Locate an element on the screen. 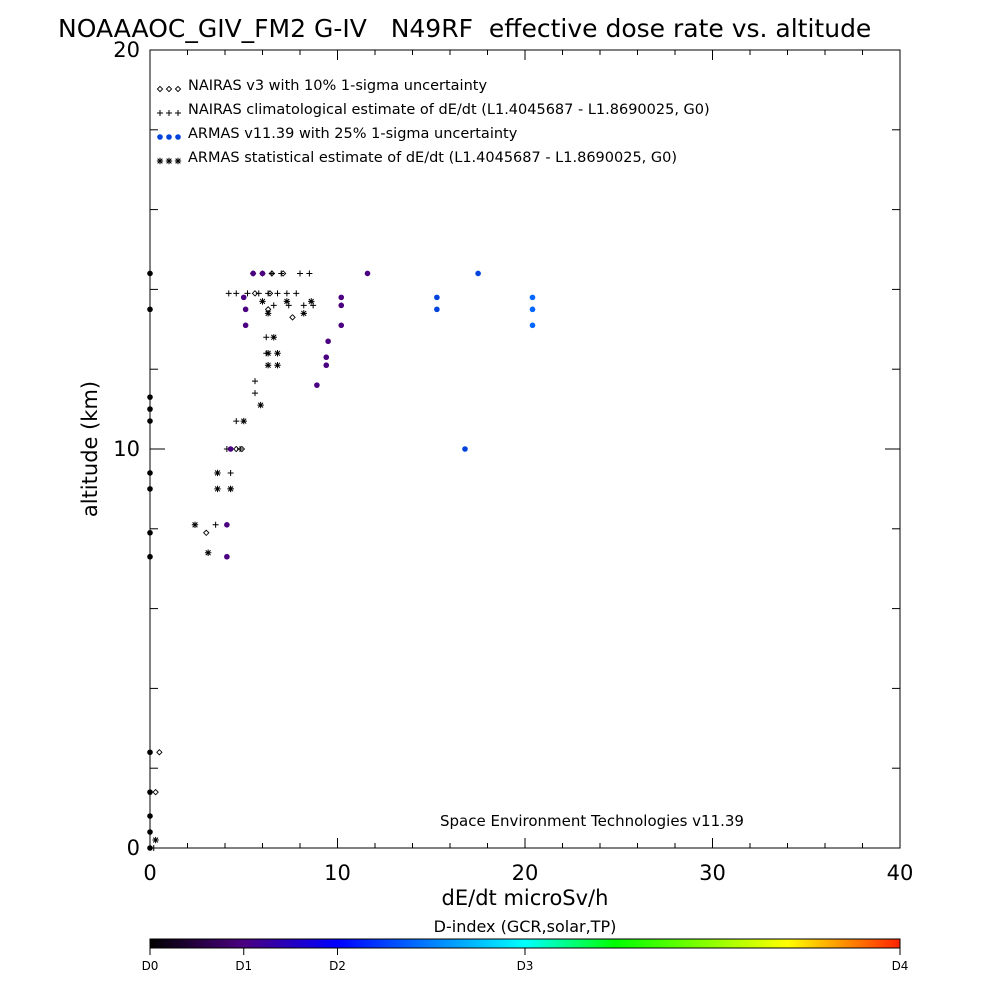  colorbar-label: D1 is located at coordinates (243, 966).